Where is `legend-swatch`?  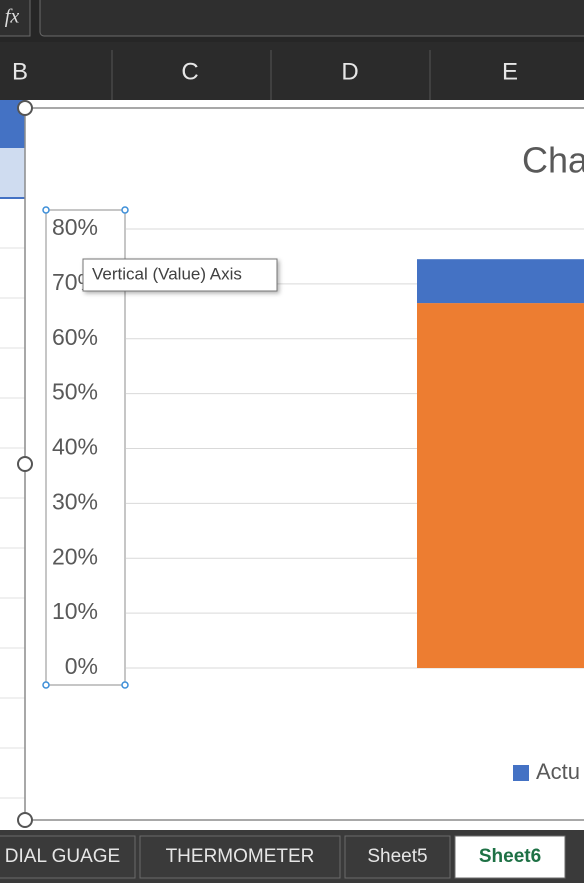 legend-swatch is located at coordinates (521, 773).